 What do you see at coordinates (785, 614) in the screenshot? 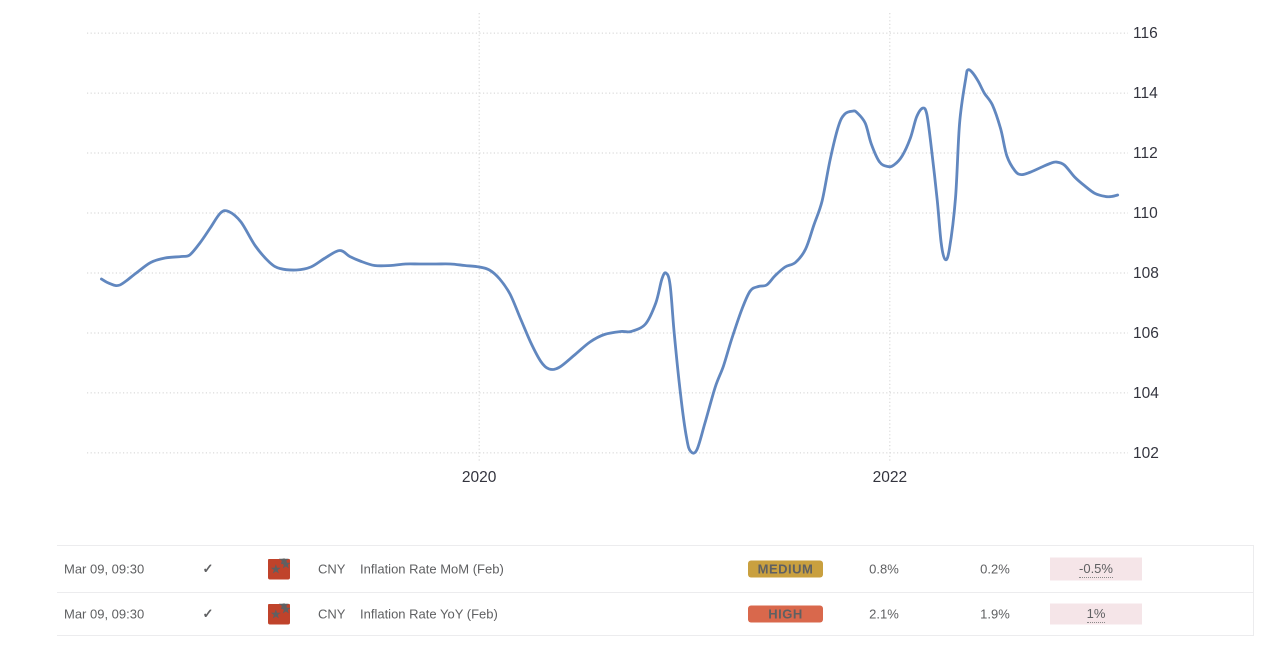
I see `importance-badge: HIGH` at bounding box center [785, 614].